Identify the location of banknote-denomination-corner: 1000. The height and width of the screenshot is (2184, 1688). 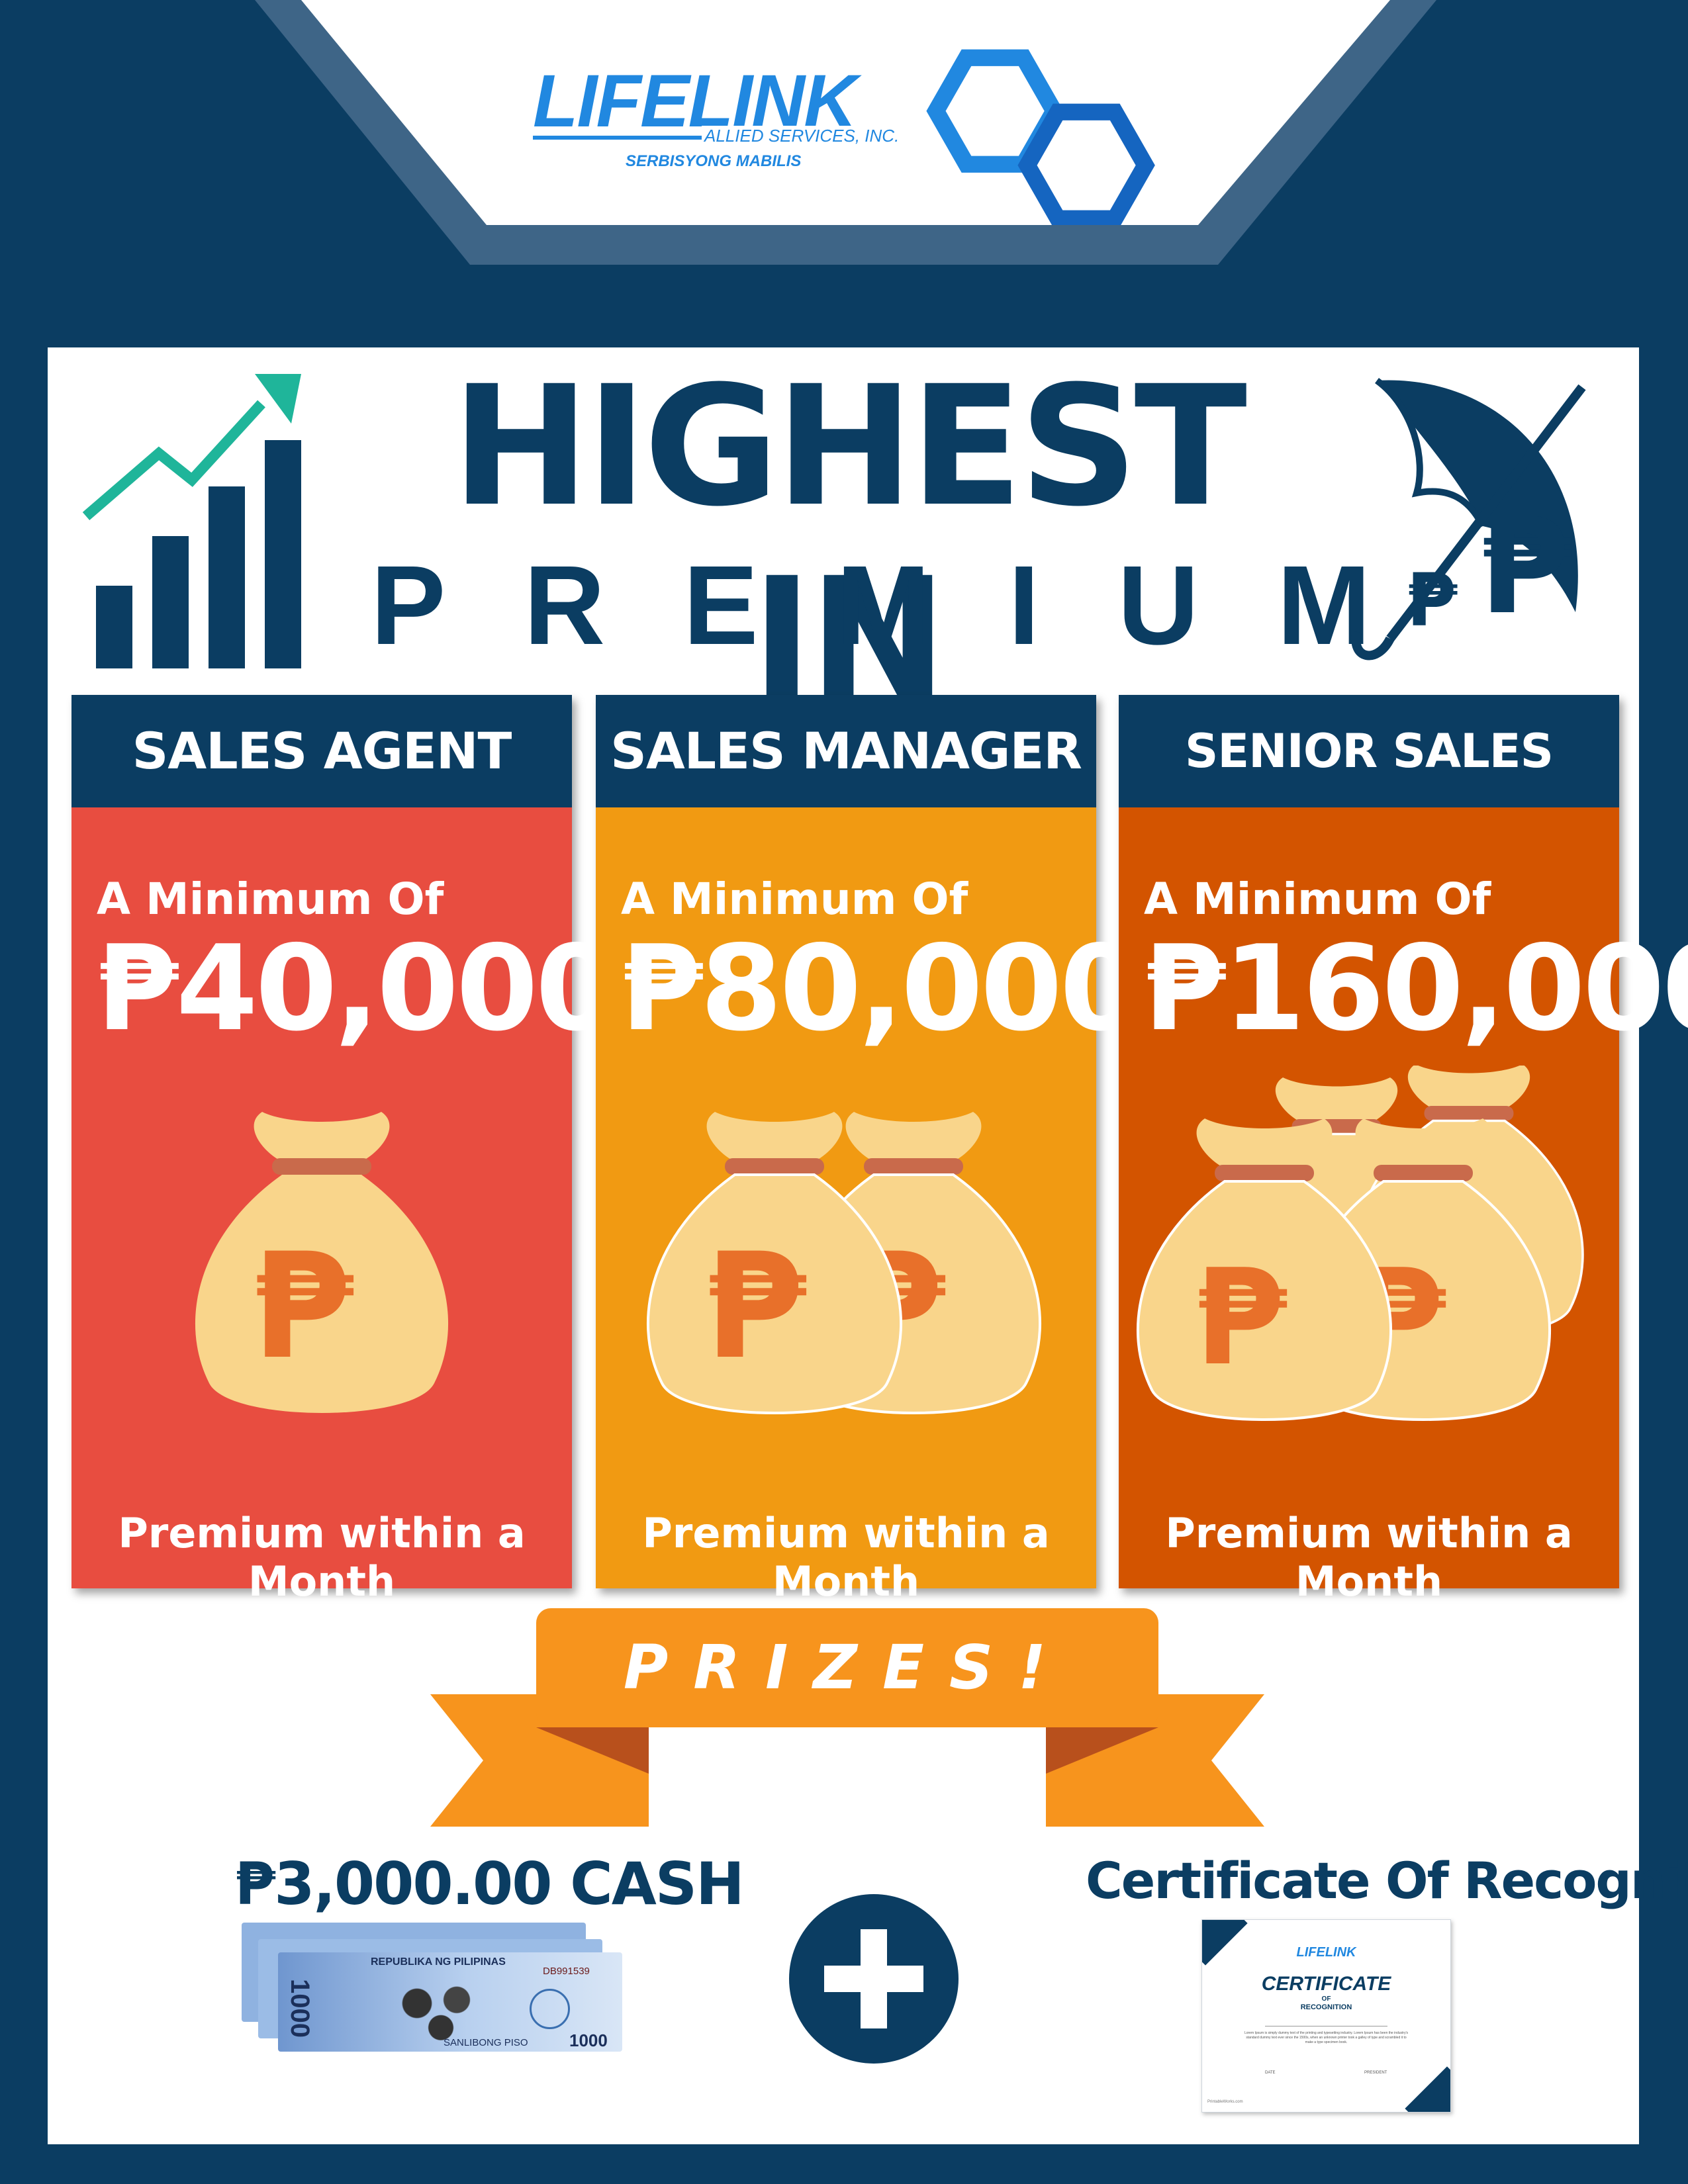
(588, 2040).